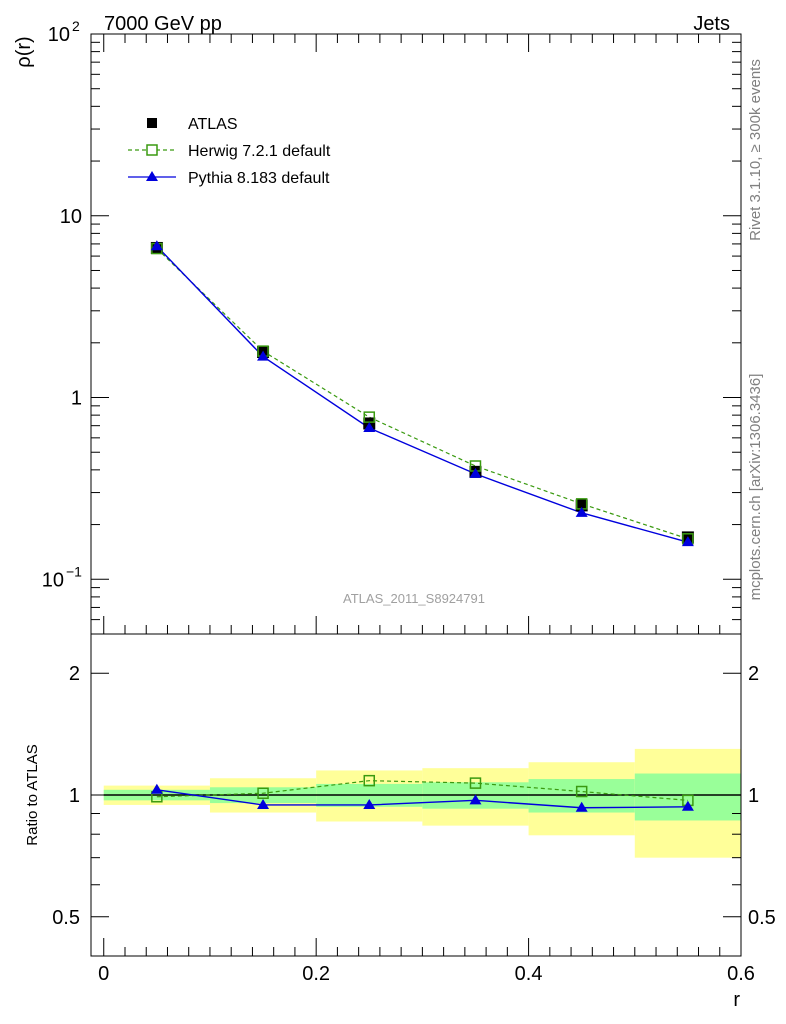  Describe the element at coordinates (259, 178) in the screenshot. I see `legend-pythia-label: Pythia 8.183 default` at that location.